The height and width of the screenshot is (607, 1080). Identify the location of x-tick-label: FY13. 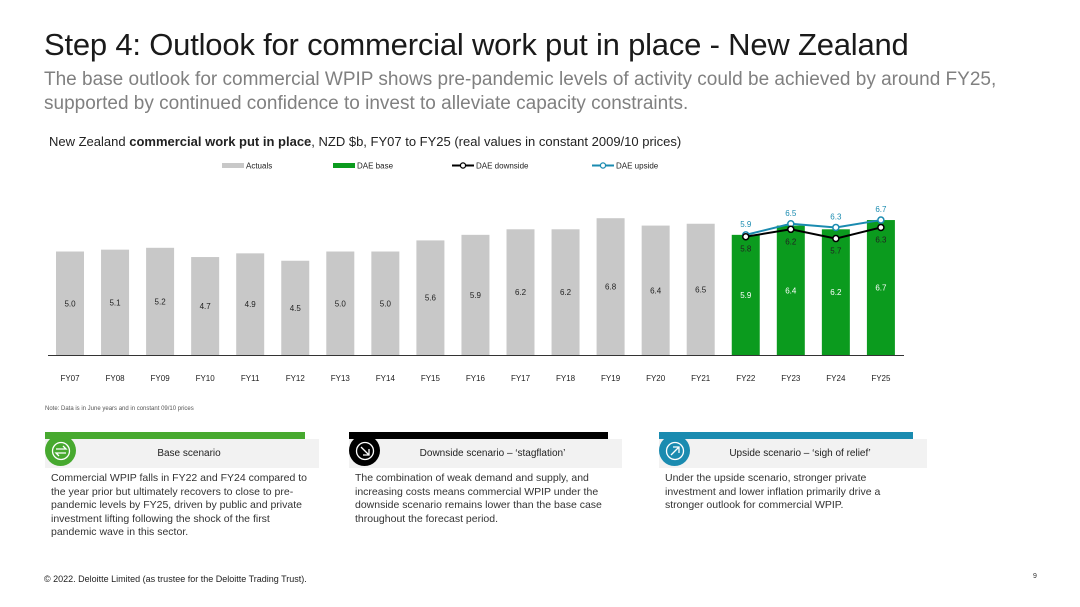
(341, 378).